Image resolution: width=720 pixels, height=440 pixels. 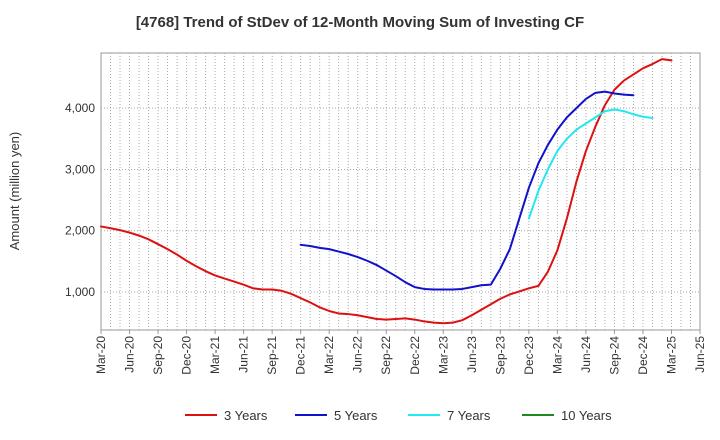 What do you see at coordinates (246, 415) in the screenshot?
I see `legend-label: 3 Years` at bounding box center [246, 415].